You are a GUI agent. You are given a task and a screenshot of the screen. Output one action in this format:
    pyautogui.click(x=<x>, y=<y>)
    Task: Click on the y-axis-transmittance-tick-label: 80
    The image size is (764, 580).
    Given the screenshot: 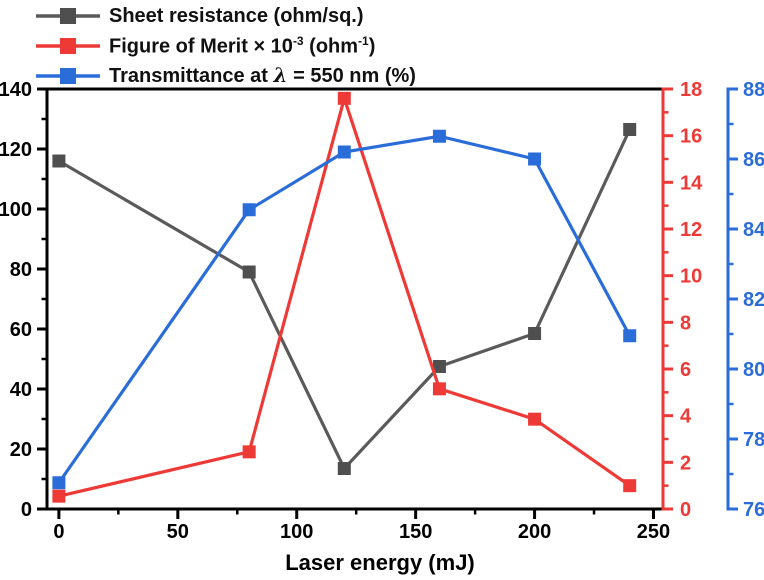 What is the action you would take?
    pyautogui.click(x=753, y=370)
    